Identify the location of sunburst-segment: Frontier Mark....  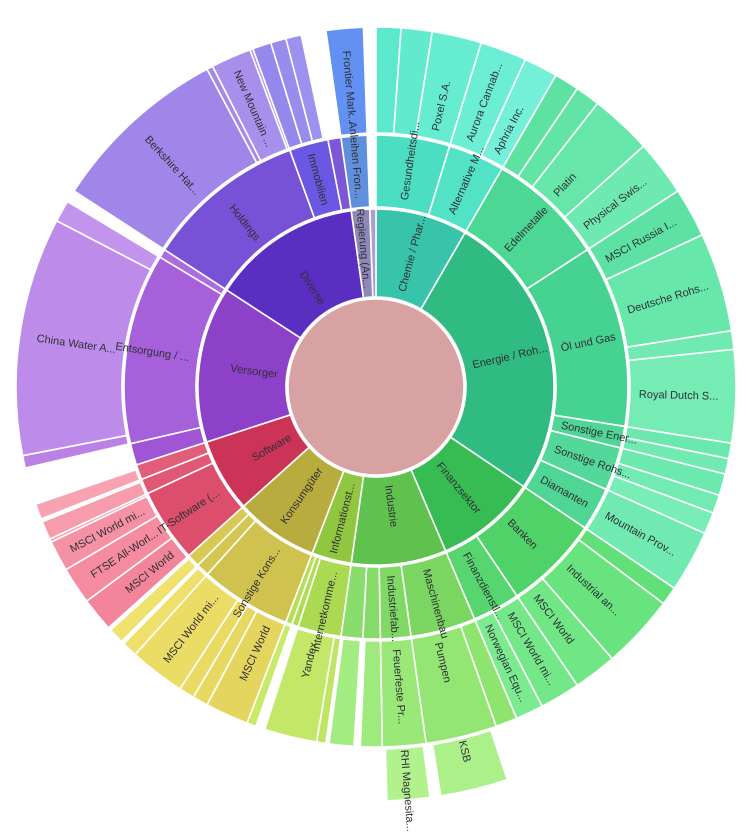
(346, 81).